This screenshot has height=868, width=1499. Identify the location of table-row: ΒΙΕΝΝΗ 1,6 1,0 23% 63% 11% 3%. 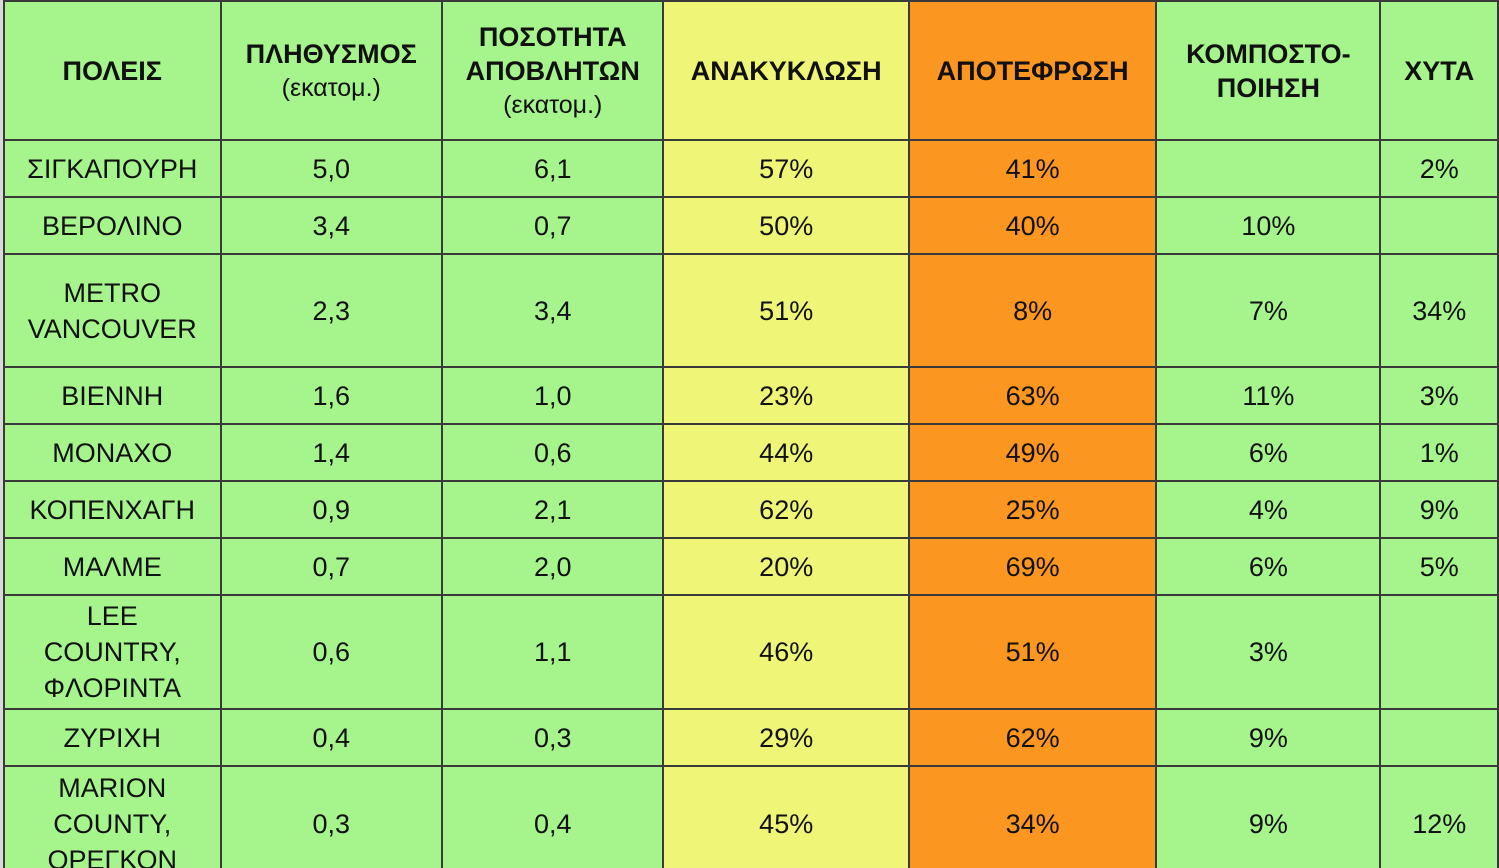
(751, 395).